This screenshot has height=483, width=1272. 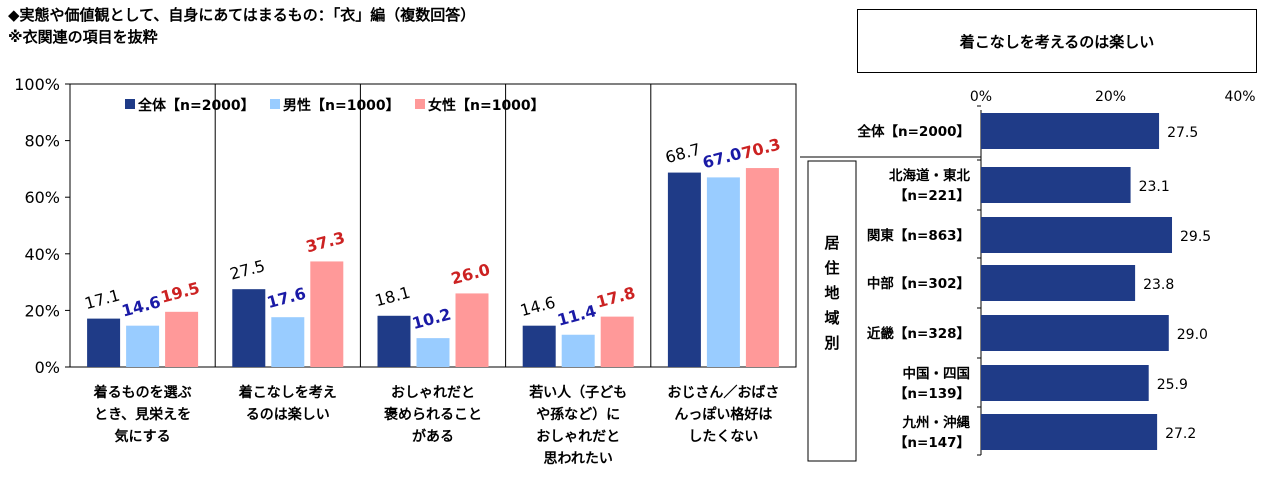 I want to click on data-label: 26.0, so click(x=470, y=274).